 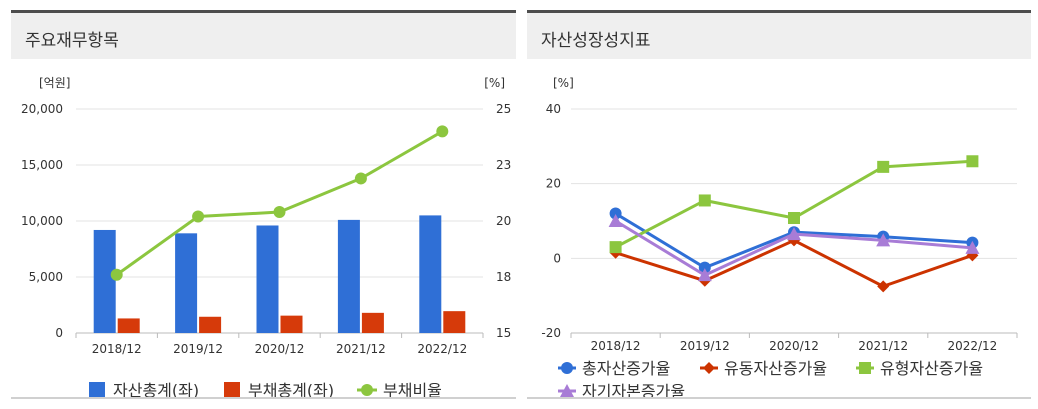 I want to click on y-tick-label: -20, so click(x=551, y=333).